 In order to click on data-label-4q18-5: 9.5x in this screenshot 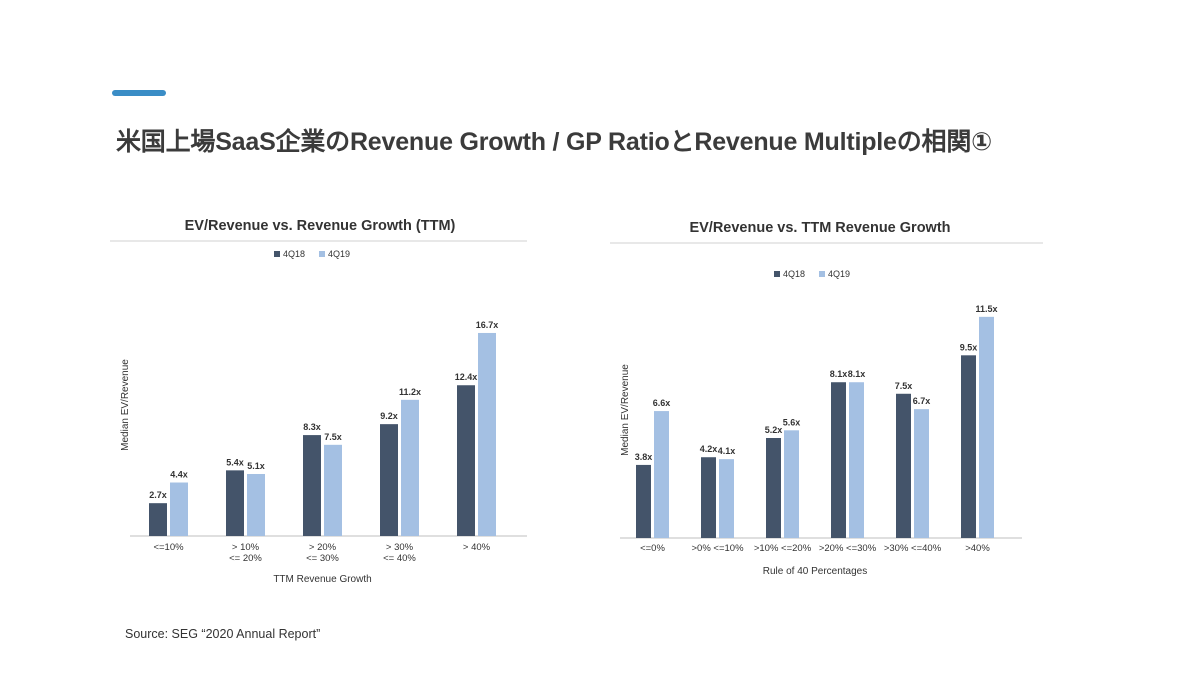, I will do `click(969, 347)`.